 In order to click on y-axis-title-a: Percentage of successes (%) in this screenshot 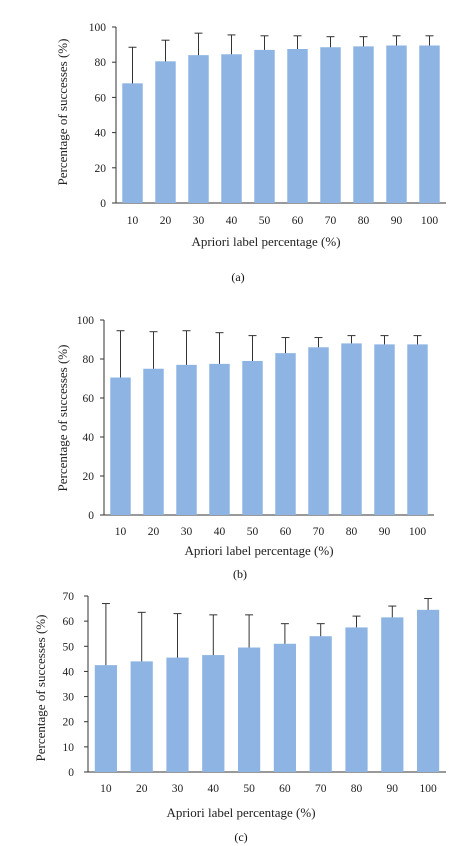, I will do `click(62, 112)`.